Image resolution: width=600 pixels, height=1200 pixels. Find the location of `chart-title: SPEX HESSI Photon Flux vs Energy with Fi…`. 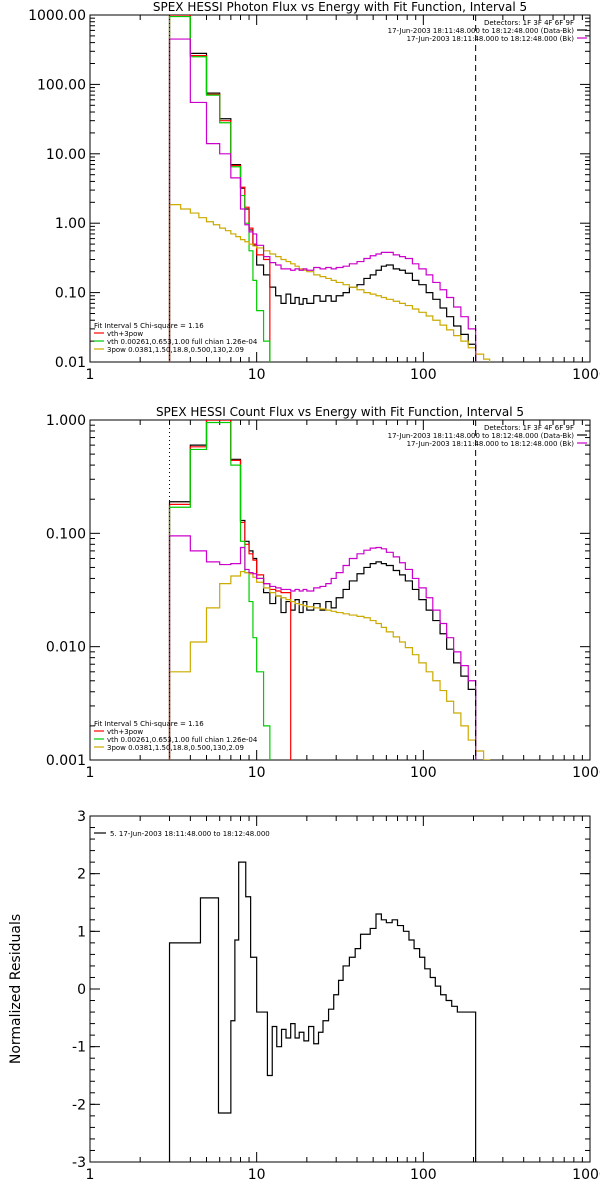

chart-title: SPEX HESSI Photon Flux vs Energy with Fi… is located at coordinates (340, 7).